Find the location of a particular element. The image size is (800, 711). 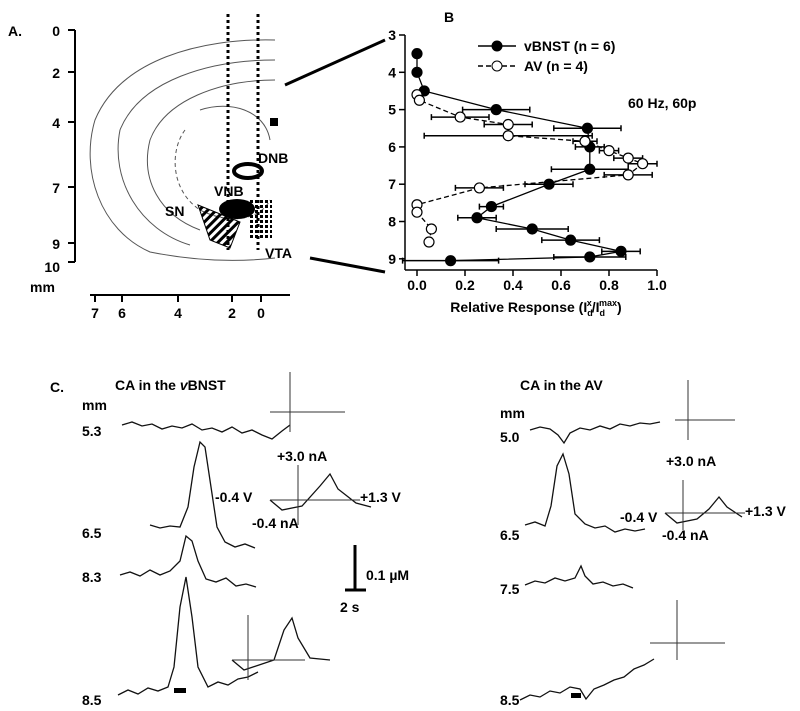

sn is located at coordinates (219, 226).